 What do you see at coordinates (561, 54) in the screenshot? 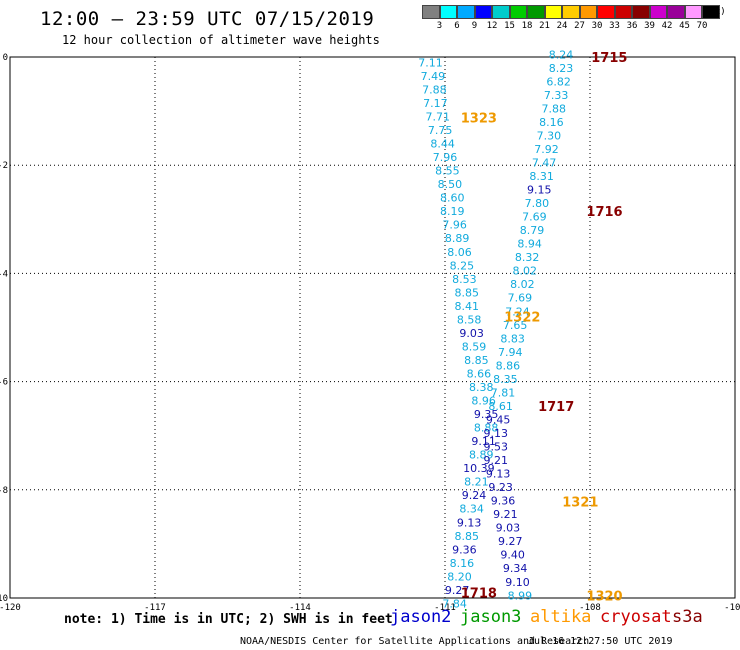
I see `wave-height-point: 8.24` at bounding box center [561, 54].